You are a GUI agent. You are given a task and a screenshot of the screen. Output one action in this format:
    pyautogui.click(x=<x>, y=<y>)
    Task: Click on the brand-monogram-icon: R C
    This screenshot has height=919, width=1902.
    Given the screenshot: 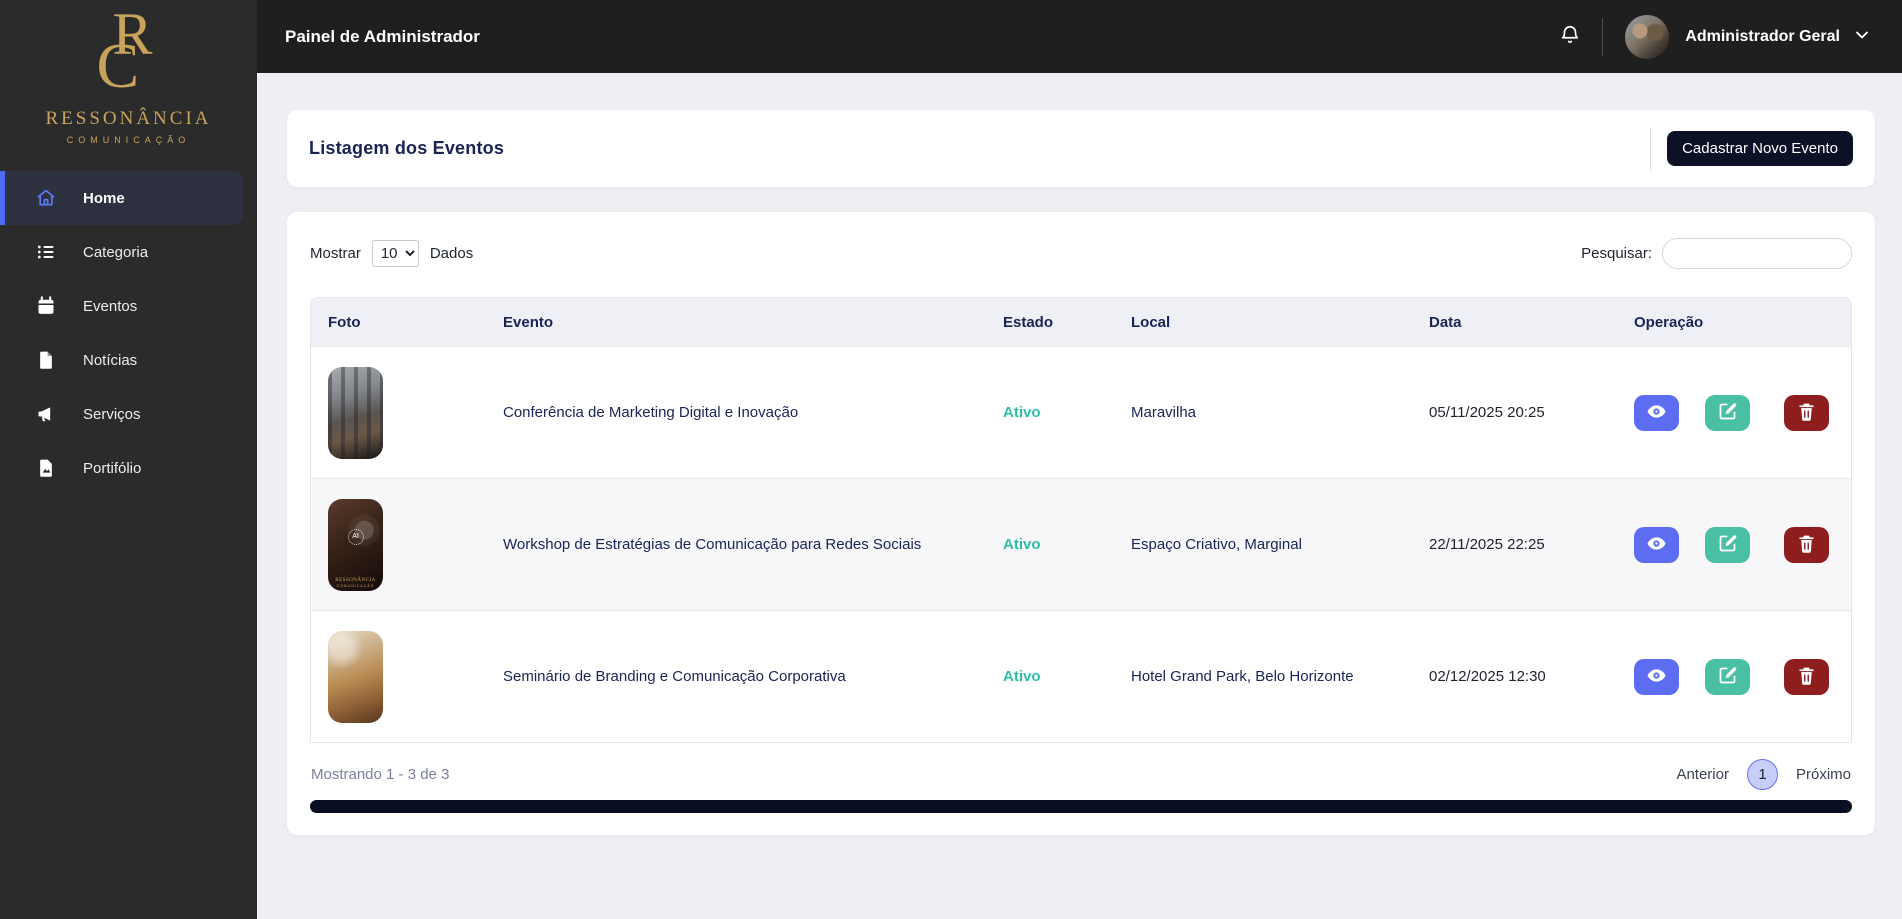 What is the action you would take?
    pyautogui.click(x=129, y=55)
    